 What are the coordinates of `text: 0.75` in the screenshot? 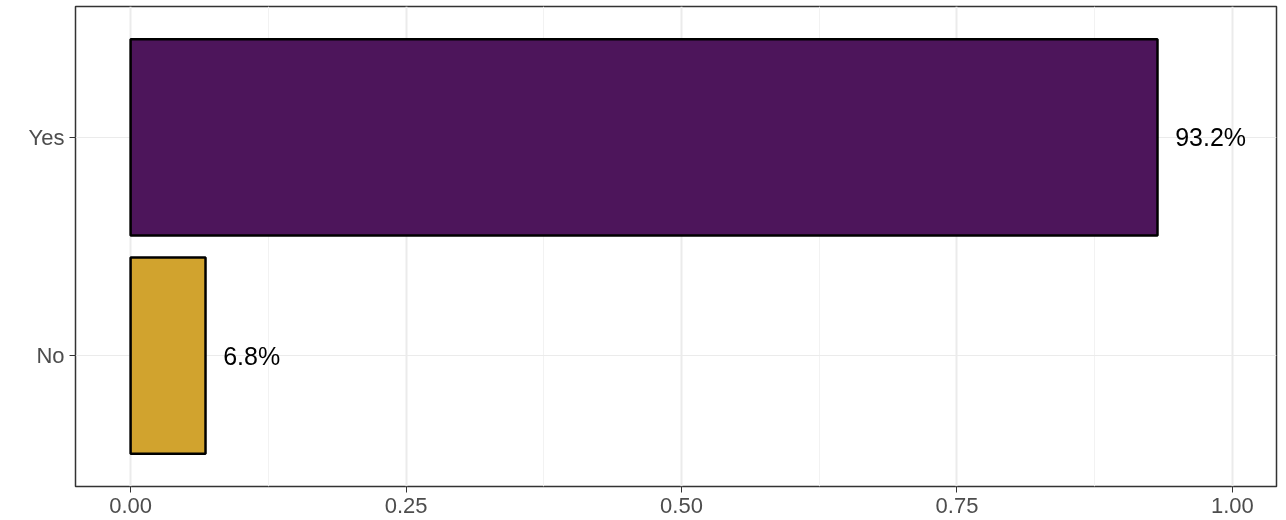 It's located at (957, 505).